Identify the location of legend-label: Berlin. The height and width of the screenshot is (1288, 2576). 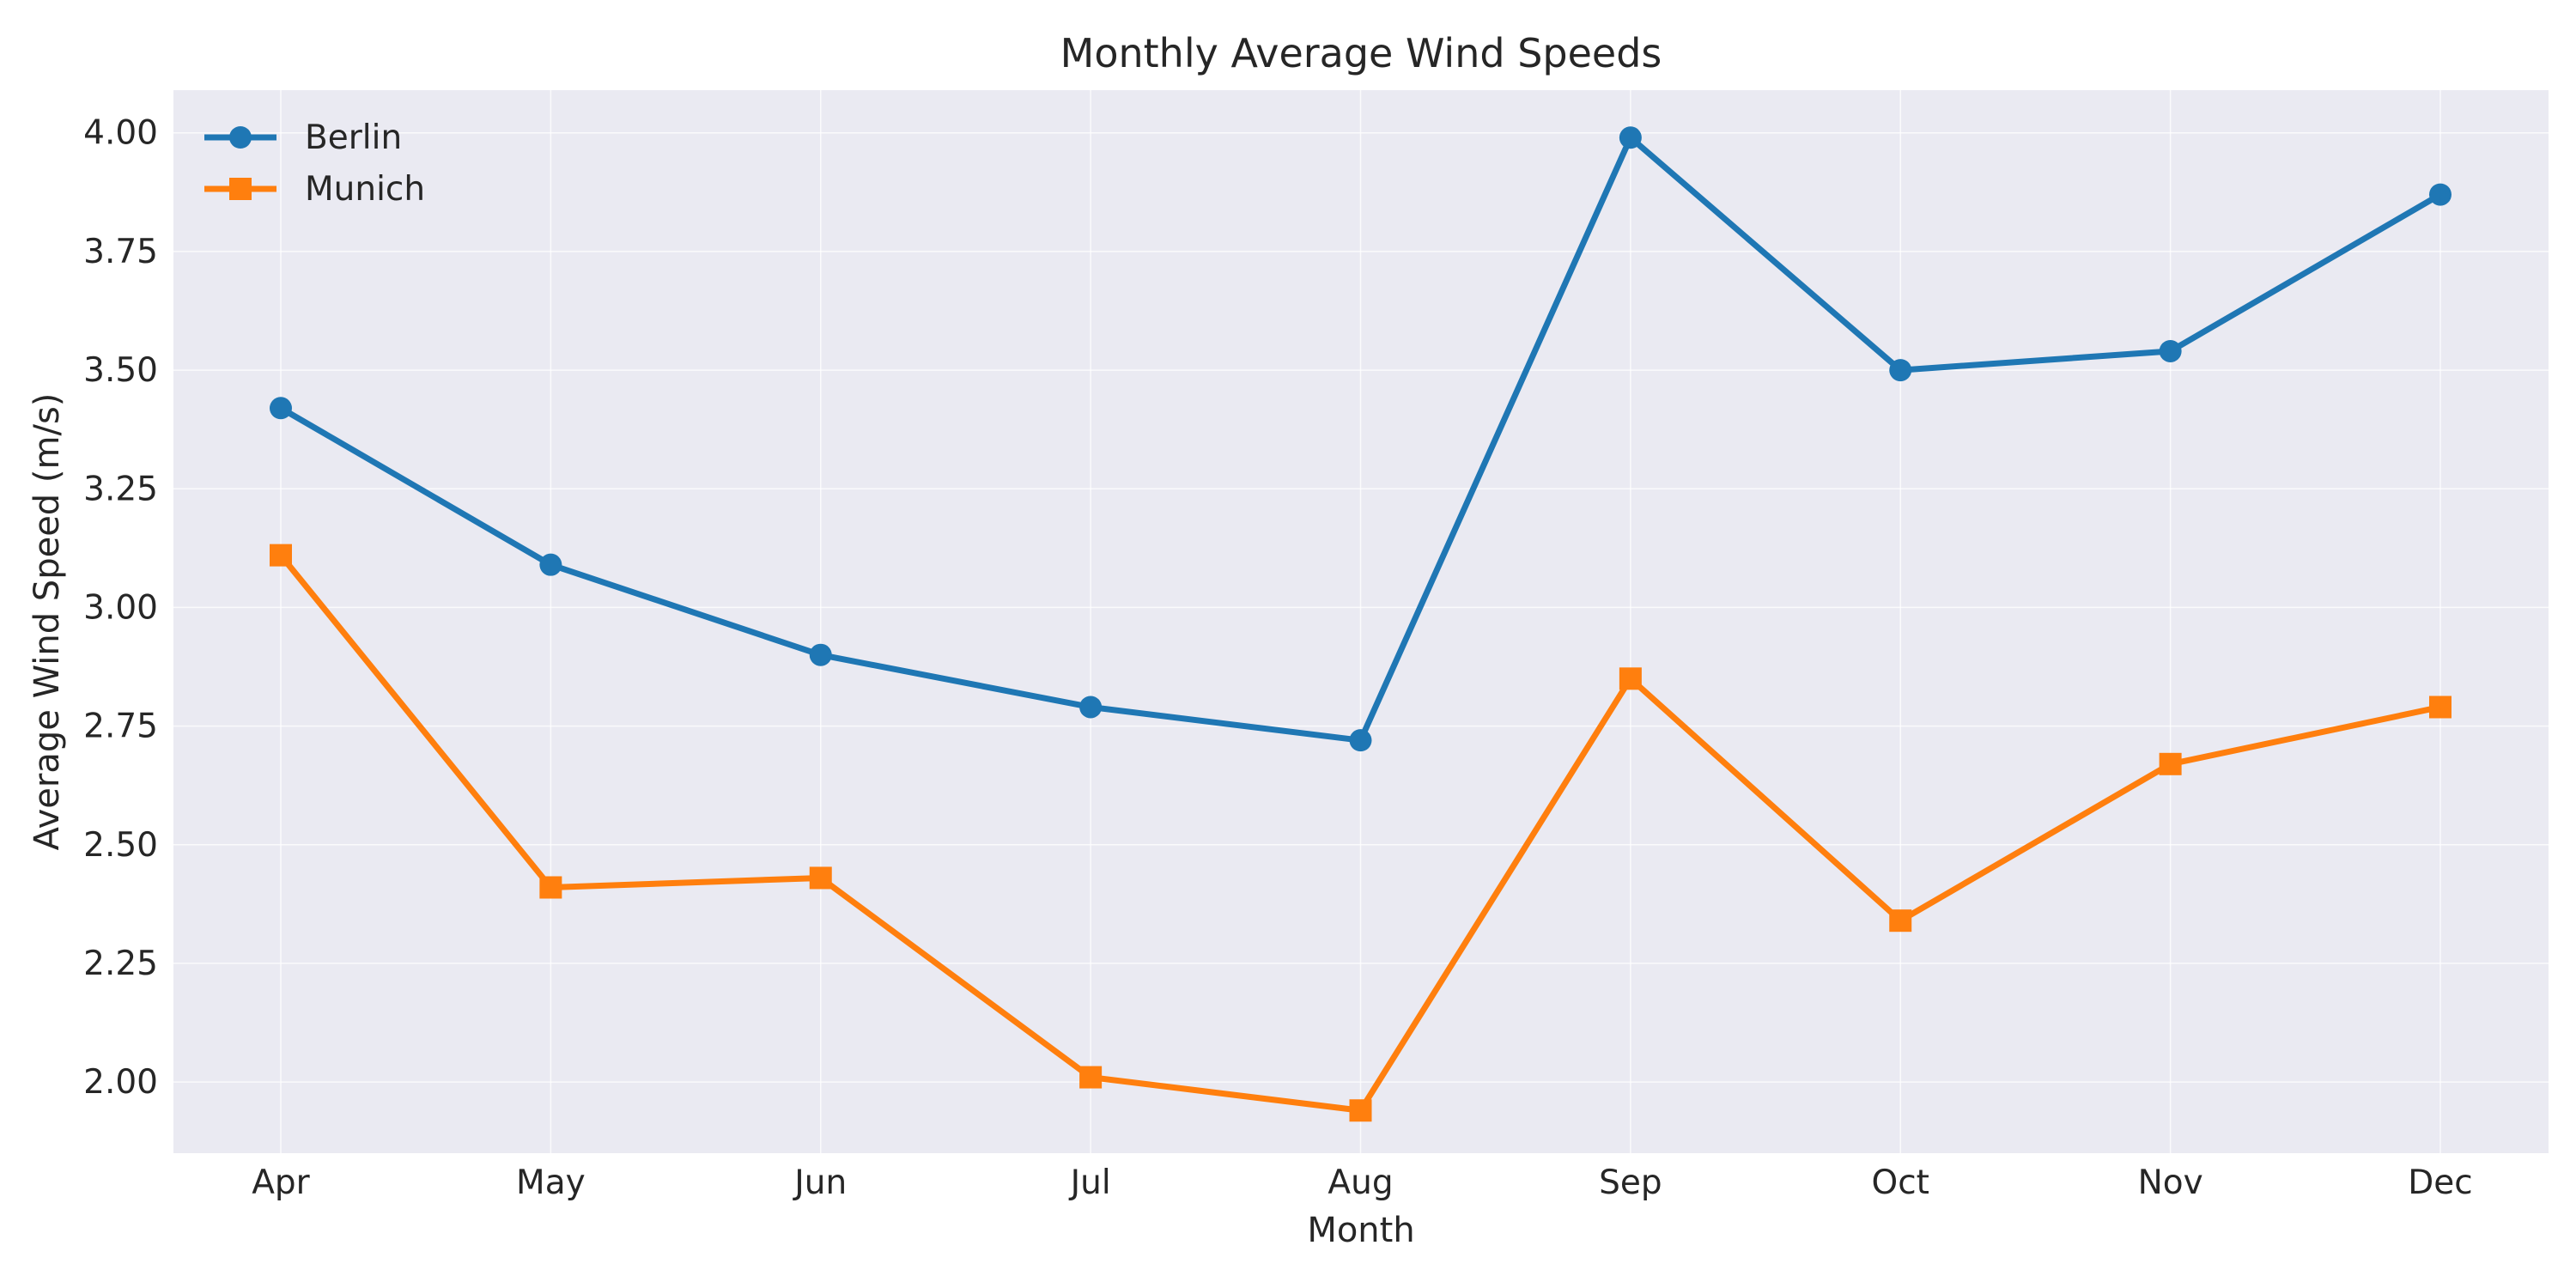
(354, 137).